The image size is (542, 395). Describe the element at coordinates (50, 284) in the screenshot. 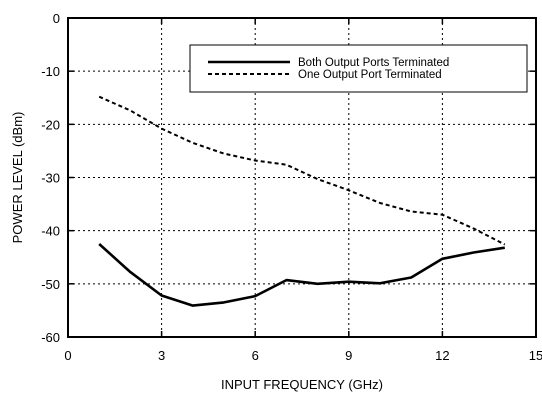

I see `y-tick-label: -50` at that location.